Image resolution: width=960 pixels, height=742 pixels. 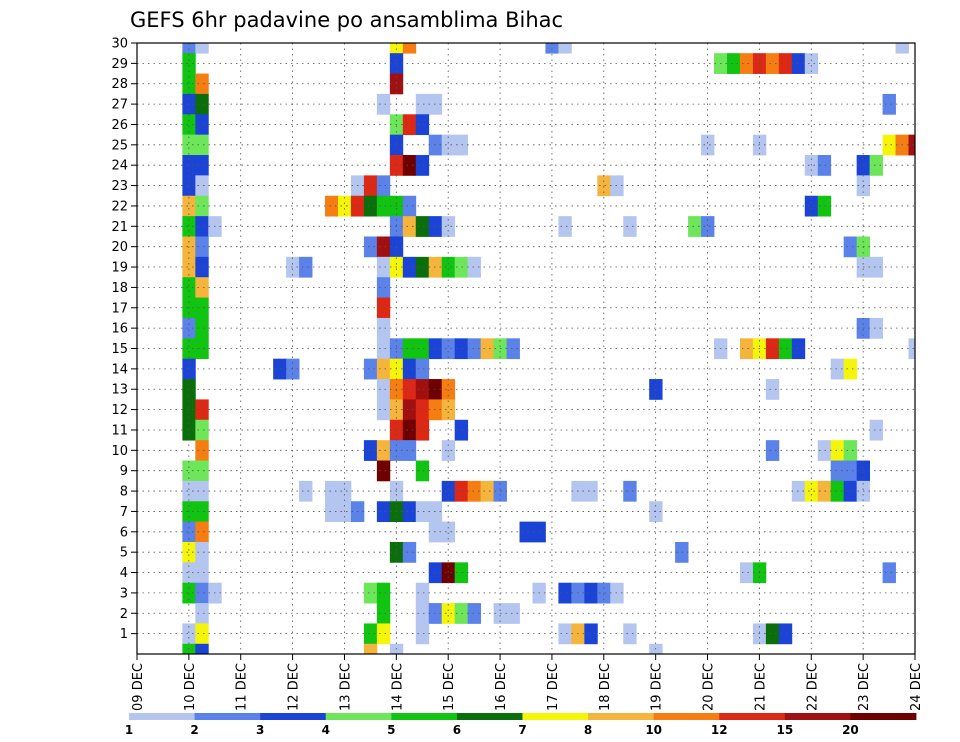 What do you see at coordinates (119, 84) in the screenshot?
I see `y-tick-label: 28` at bounding box center [119, 84].